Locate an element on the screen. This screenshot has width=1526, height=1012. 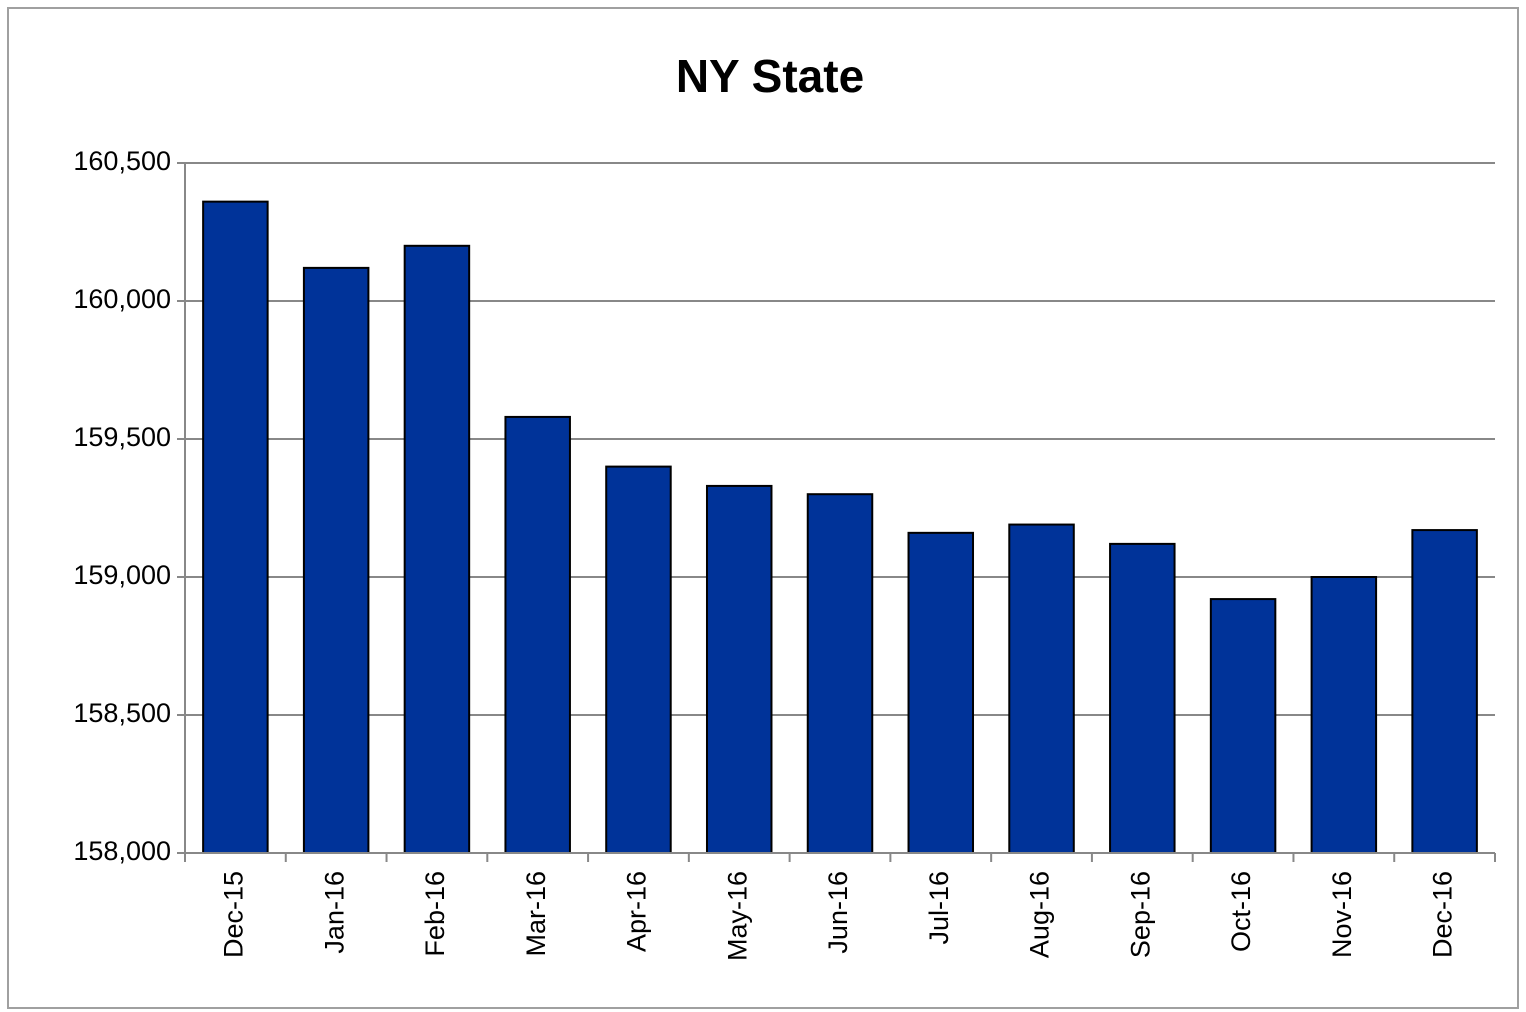
chart-title: NY State is located at coordinates (770, 76).